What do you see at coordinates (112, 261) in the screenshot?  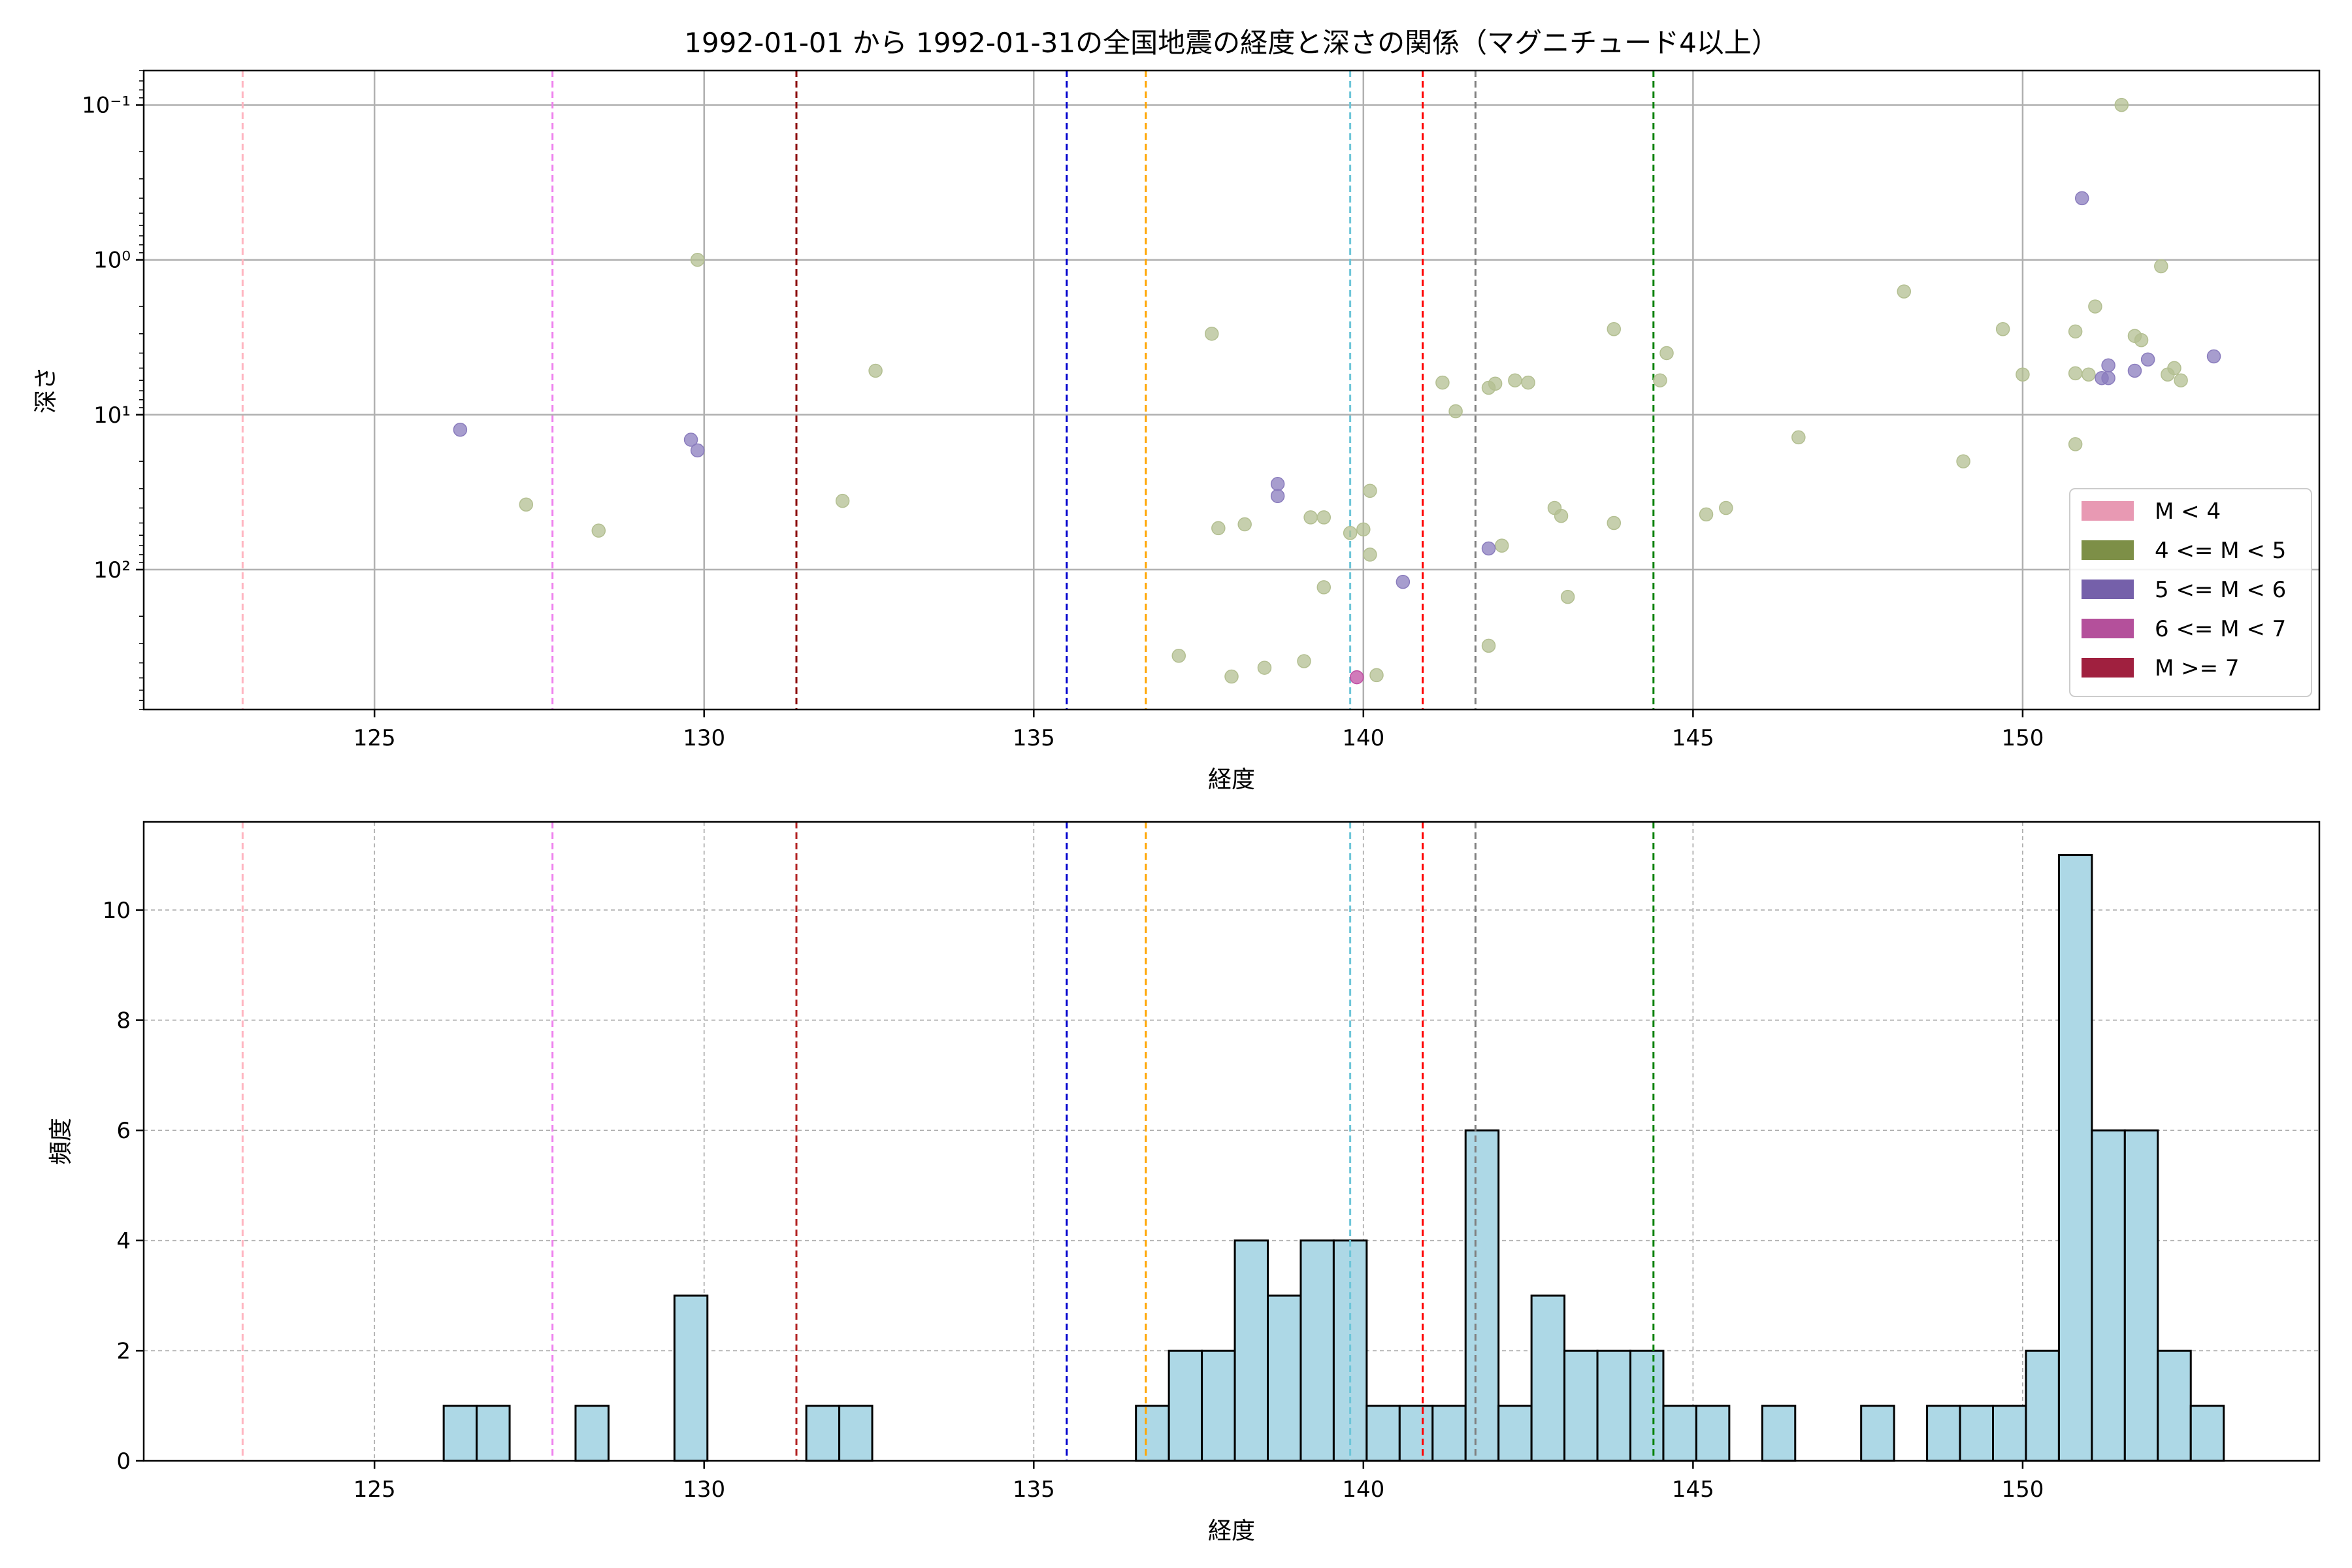 I see `scatter-y-tick-label: 10⁰` at bounding box center [112, 261].